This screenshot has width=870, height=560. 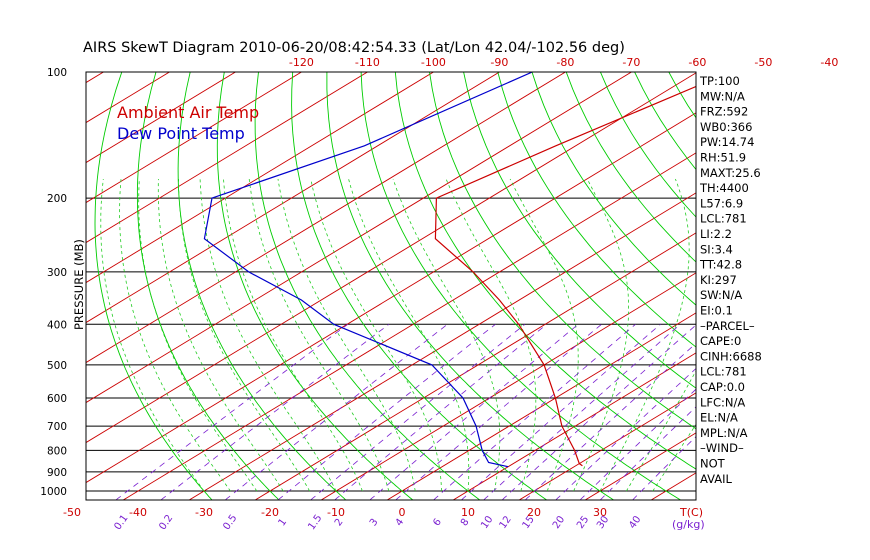 I want to click on top-temp-tick-labels: -120 -110 -100 -90 -80 -70 -60 -50 -40, so click(x=563, y=62).